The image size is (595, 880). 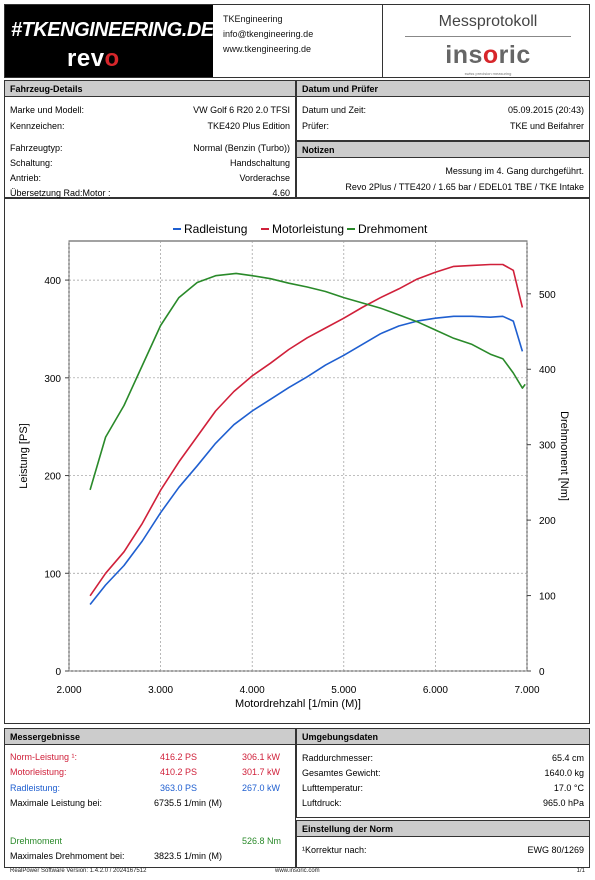 I want to click on insoric-logo: insoric, so click(x=488, y=55).